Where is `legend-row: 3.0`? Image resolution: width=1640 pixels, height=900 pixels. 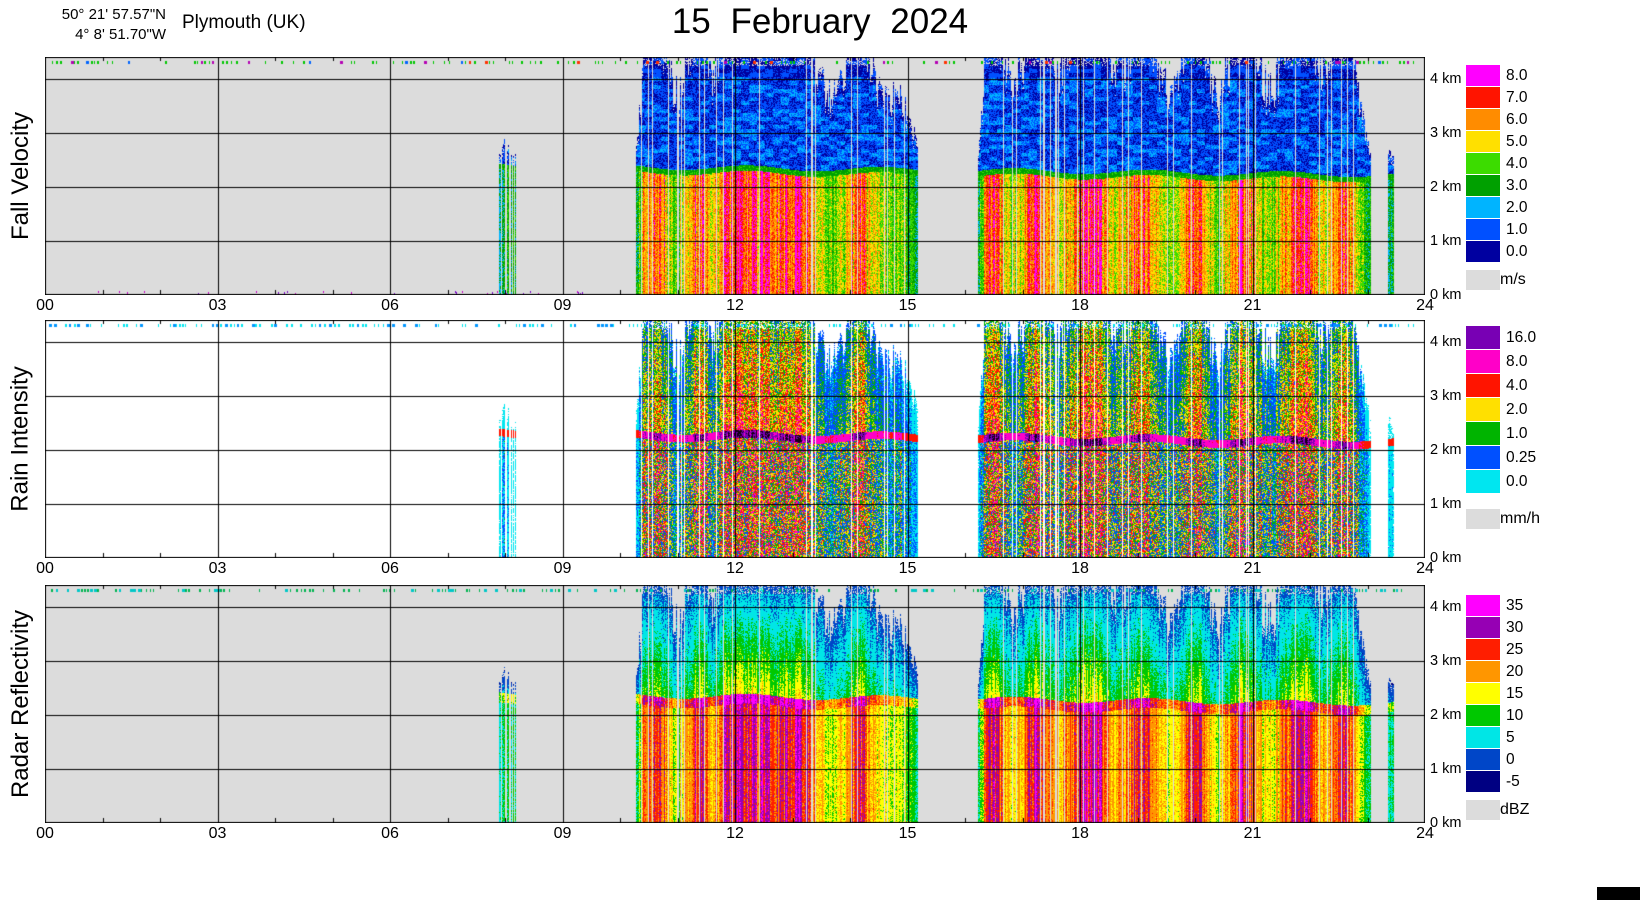 legend-row: 3.0 is located at coordinates (1511, 185).